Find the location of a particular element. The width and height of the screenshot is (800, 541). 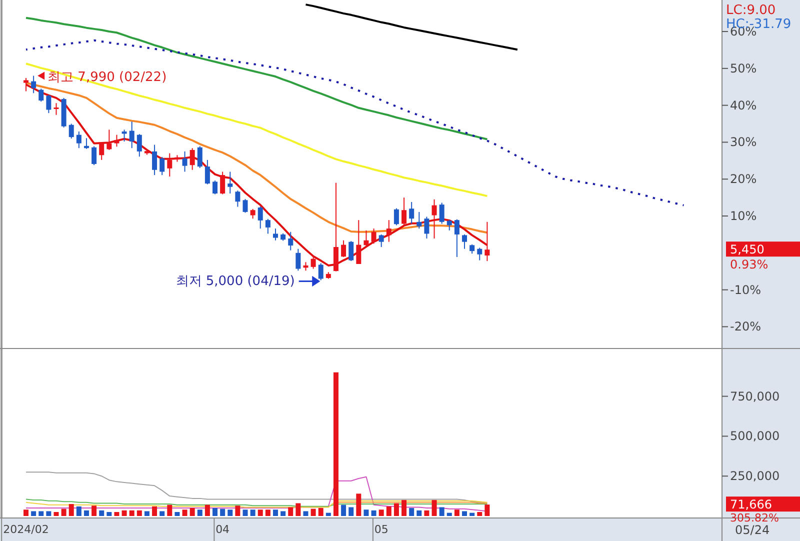

y-tick-label: 750,000 is located at coordinates (755, 396).